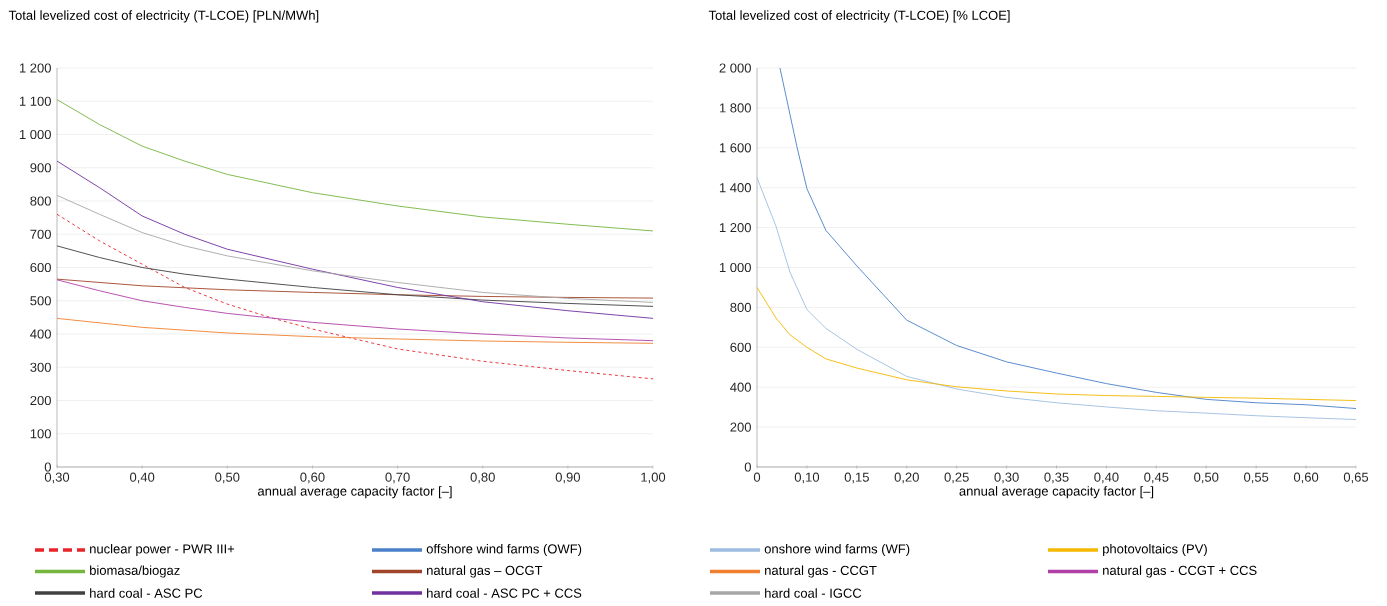 The width and height of the screenshot is (1387, 606). Describe the element at coordinates (504, 550) in the screenshot. I see `legend-label: offshore wind farms (OWF)` at that location.